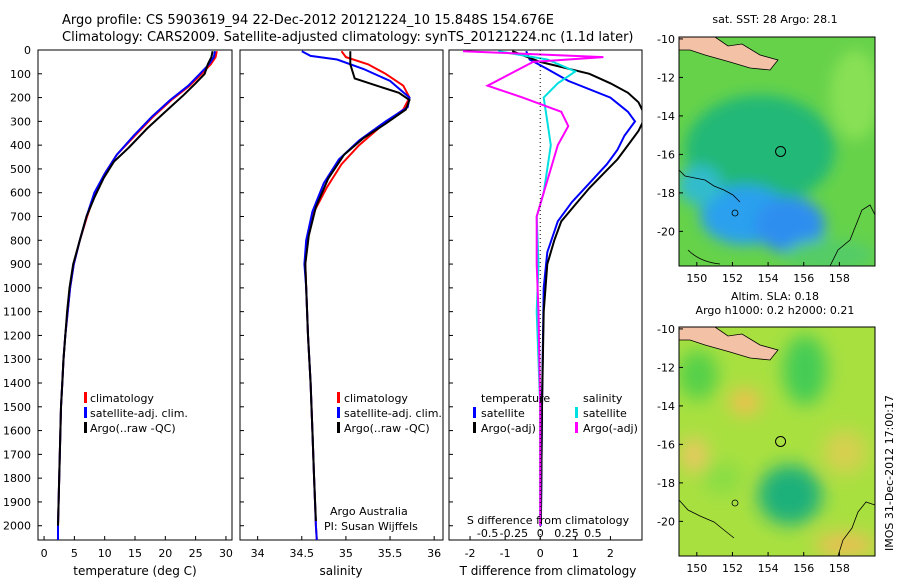 Image resolution: width=900 pixels, height=580 pixels. I want to click on x-top-tick-label: 0.25, so click(566, 533).